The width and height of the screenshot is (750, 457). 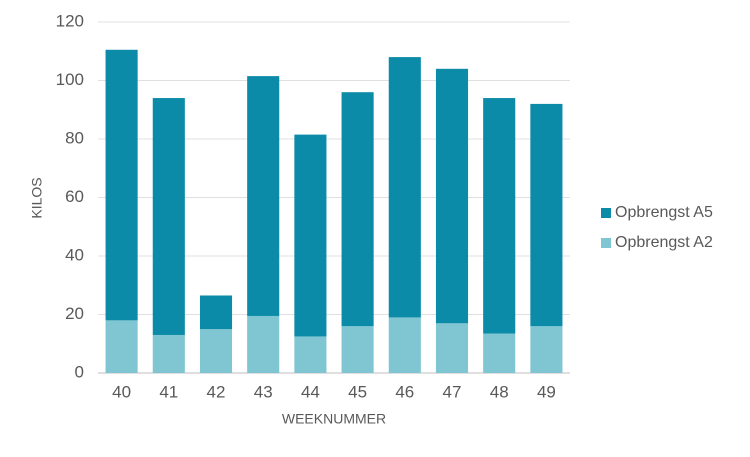 I want to click on x-tick-label: 46, so click(x=404, y=391).